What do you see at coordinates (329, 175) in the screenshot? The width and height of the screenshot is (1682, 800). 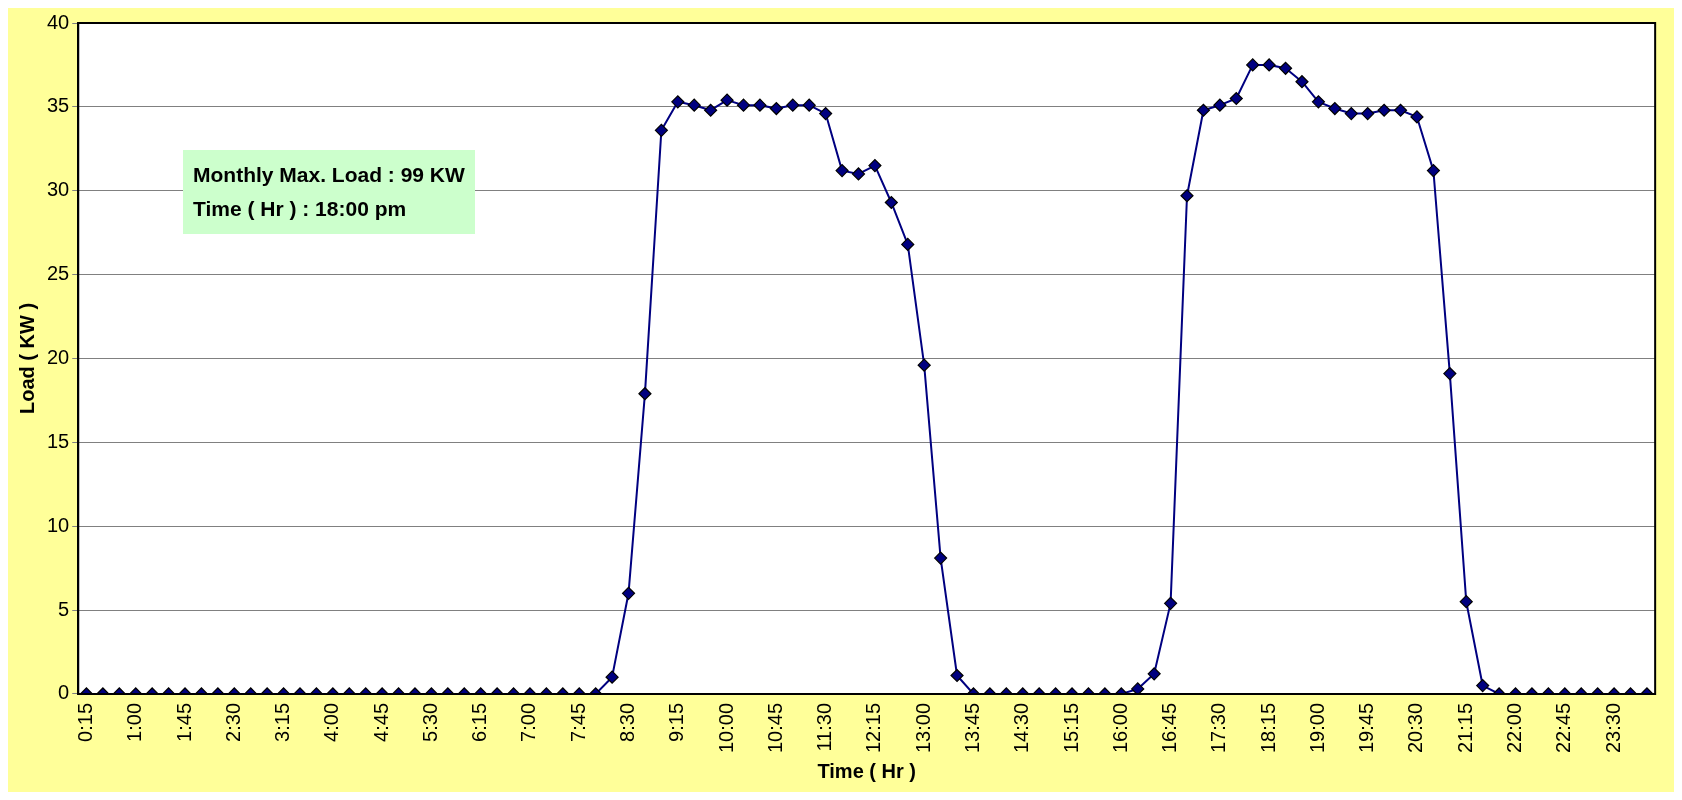 I see `annotation: Monthly Max. Load : 99 KW` at bounding box center [329, 175].